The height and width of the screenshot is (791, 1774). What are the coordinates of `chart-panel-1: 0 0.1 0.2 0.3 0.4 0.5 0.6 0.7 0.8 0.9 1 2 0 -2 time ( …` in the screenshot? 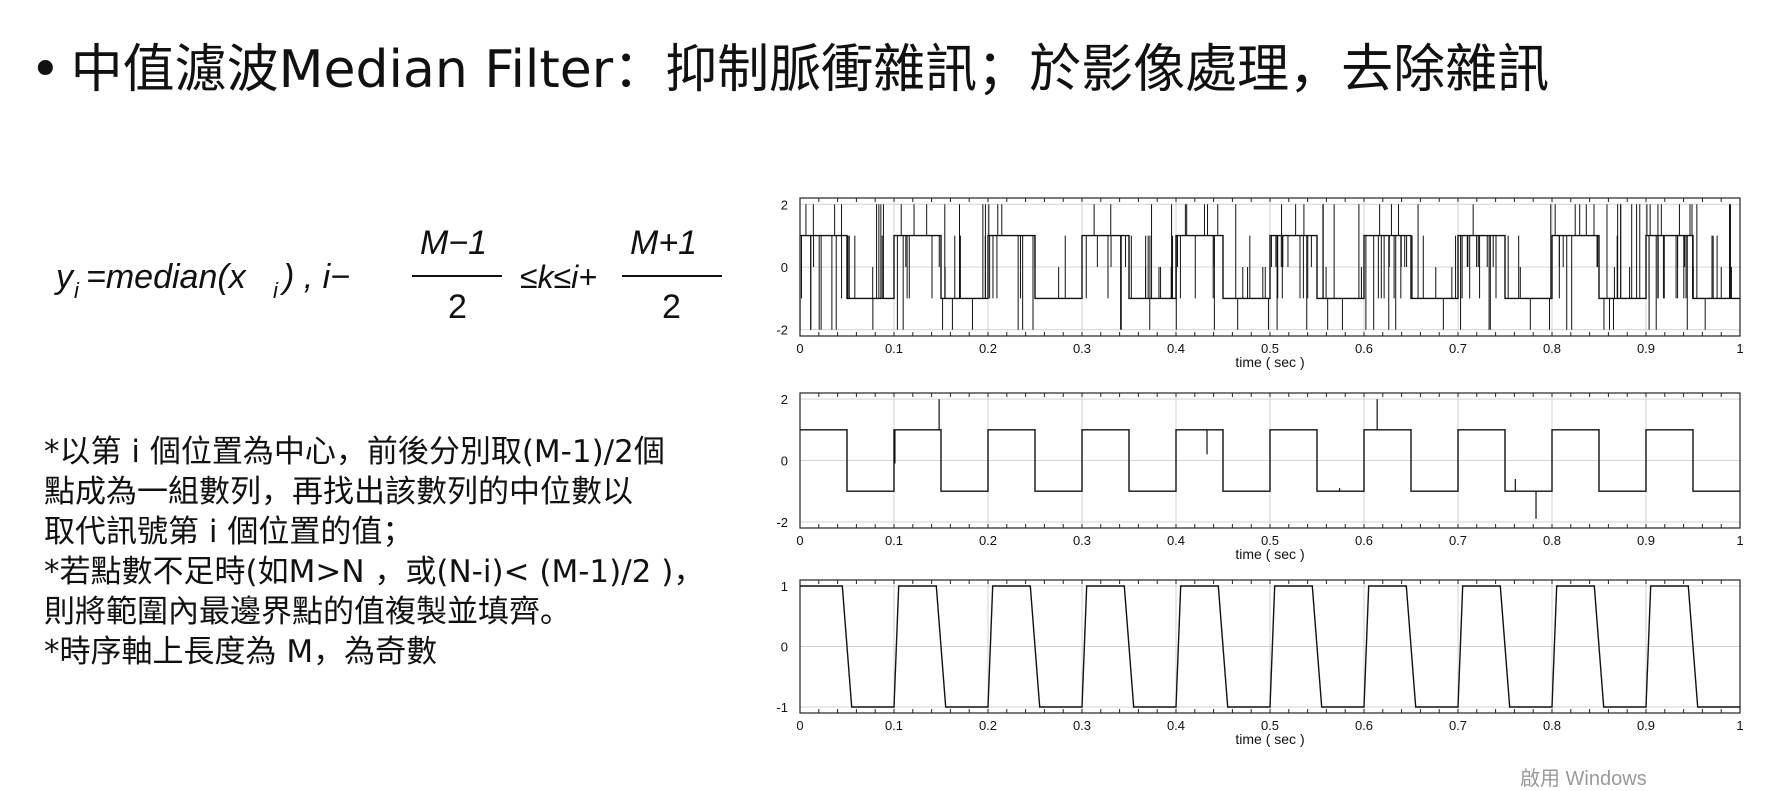 It's located at (1259, 283).